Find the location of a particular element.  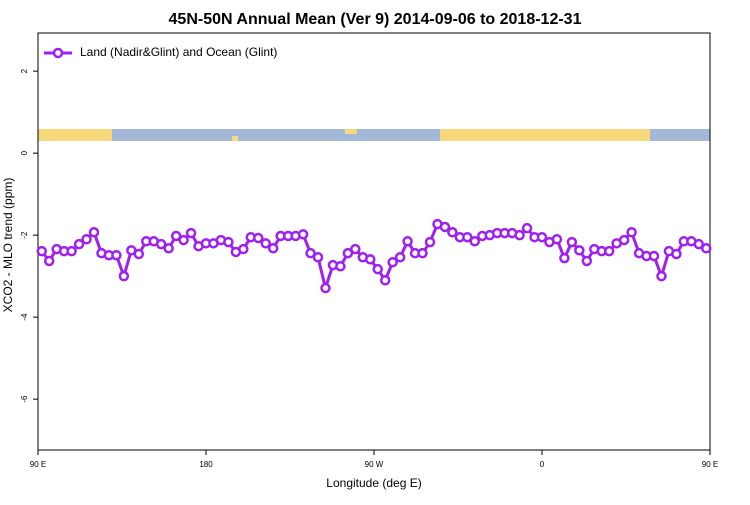

x-tick-label: 180 is located at coordinates (206, 464).